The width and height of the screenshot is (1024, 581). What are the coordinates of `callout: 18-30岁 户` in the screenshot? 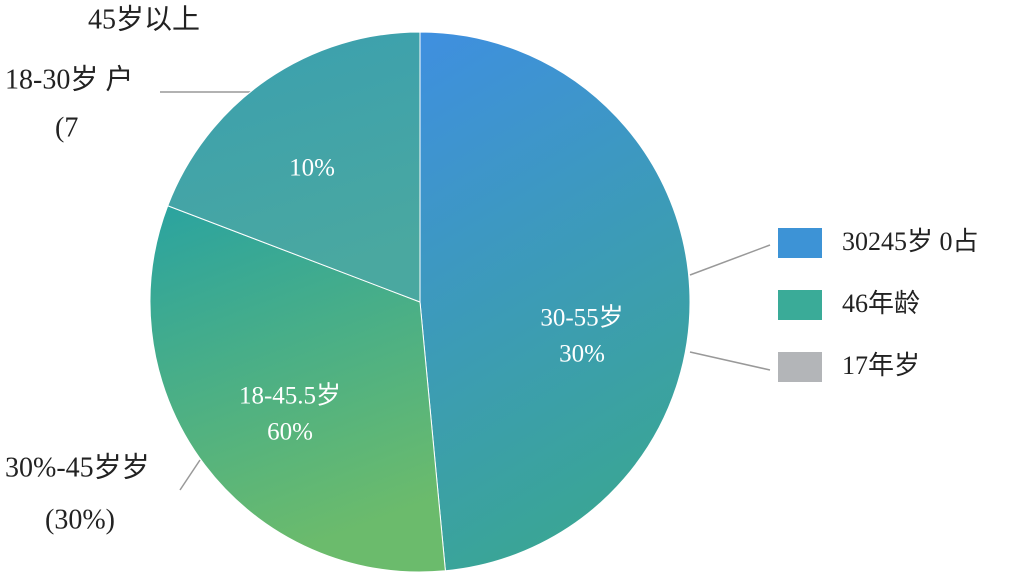 It's located at (69, 79).